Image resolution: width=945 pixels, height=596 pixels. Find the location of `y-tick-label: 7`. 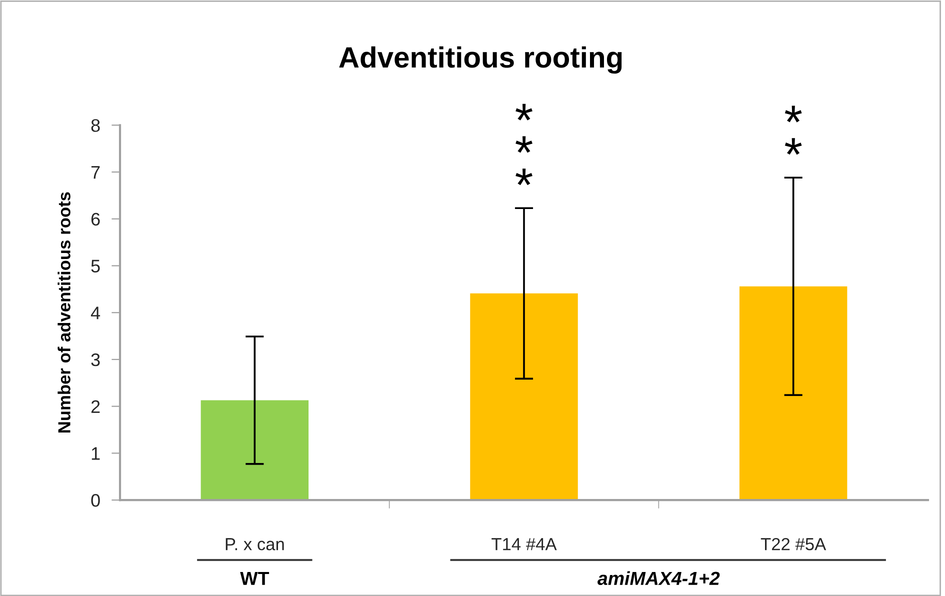

y-tick-label: 7 is located at coordinates (95, 172).